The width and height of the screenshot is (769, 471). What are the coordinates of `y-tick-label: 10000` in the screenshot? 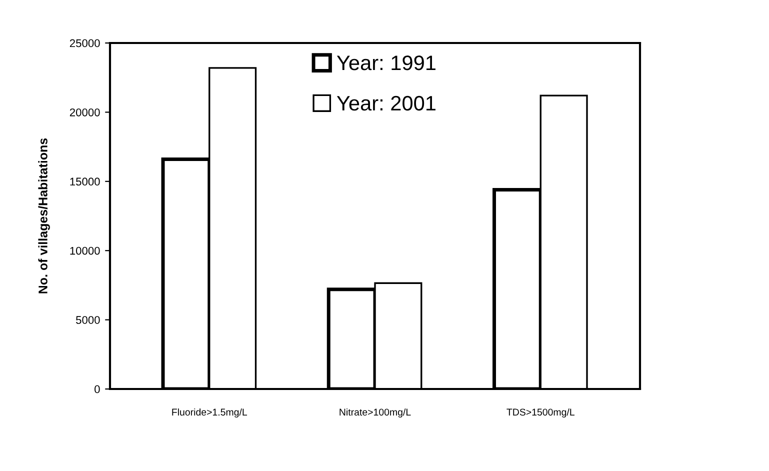 It's located at (85, 250).